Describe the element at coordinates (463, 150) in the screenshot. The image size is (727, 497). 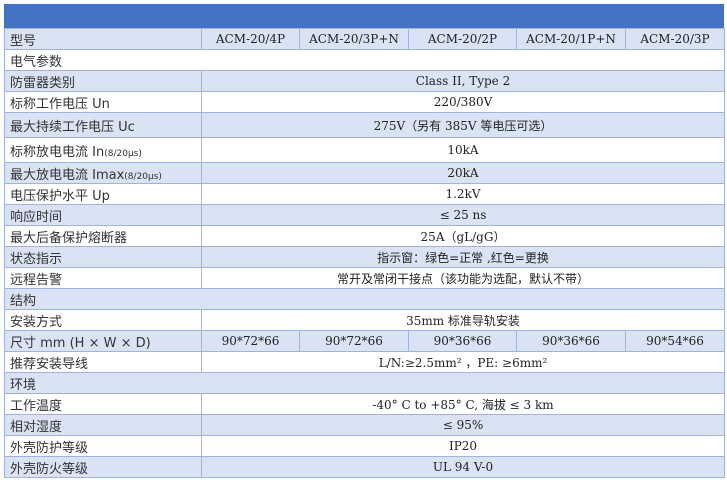
I see `row-value: 10kA` at that location.